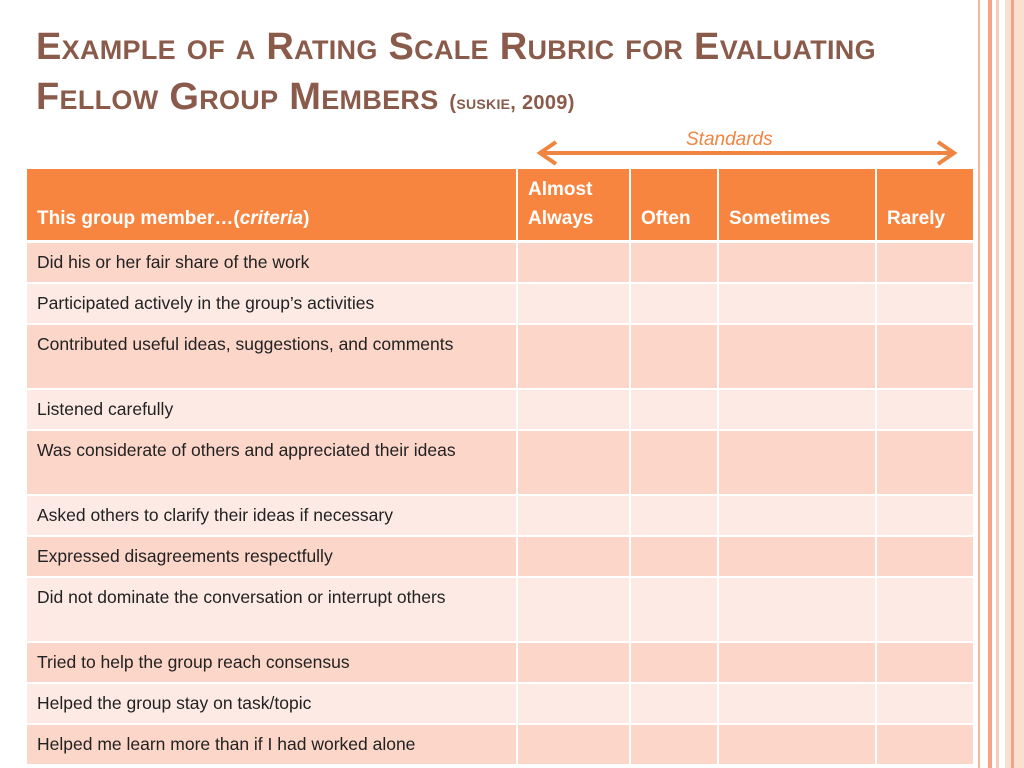 This screenshot has width=1024, height=768. I want to click on table-row: Tried to help the group reach consensus, so click(500, 663).